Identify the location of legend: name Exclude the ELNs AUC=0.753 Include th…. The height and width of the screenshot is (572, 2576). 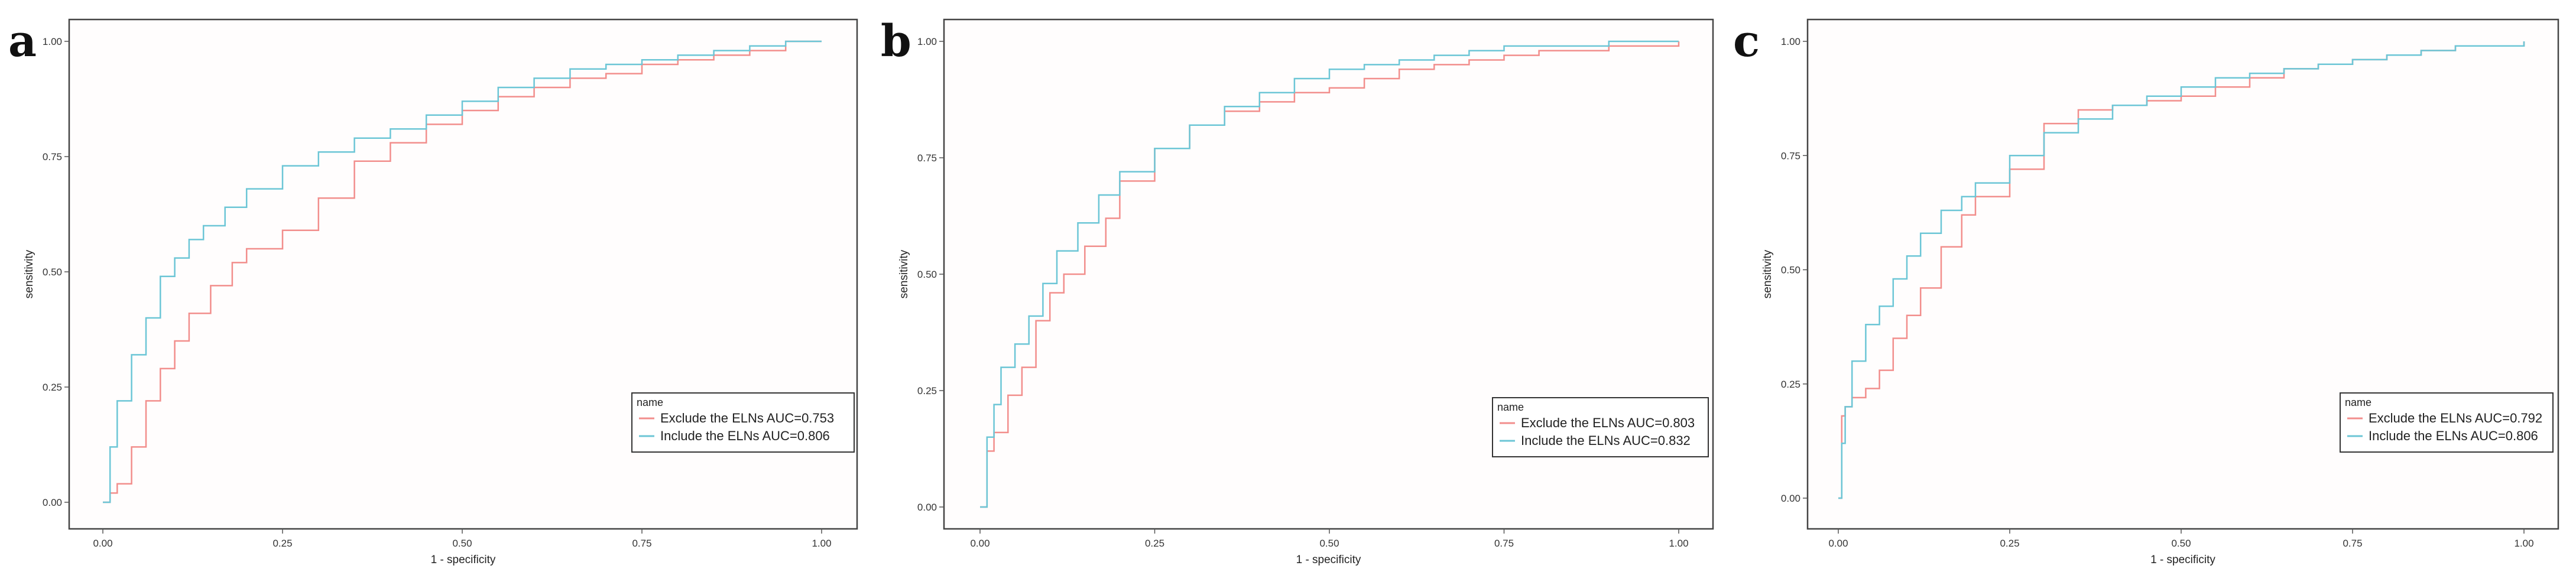
(743, 422).